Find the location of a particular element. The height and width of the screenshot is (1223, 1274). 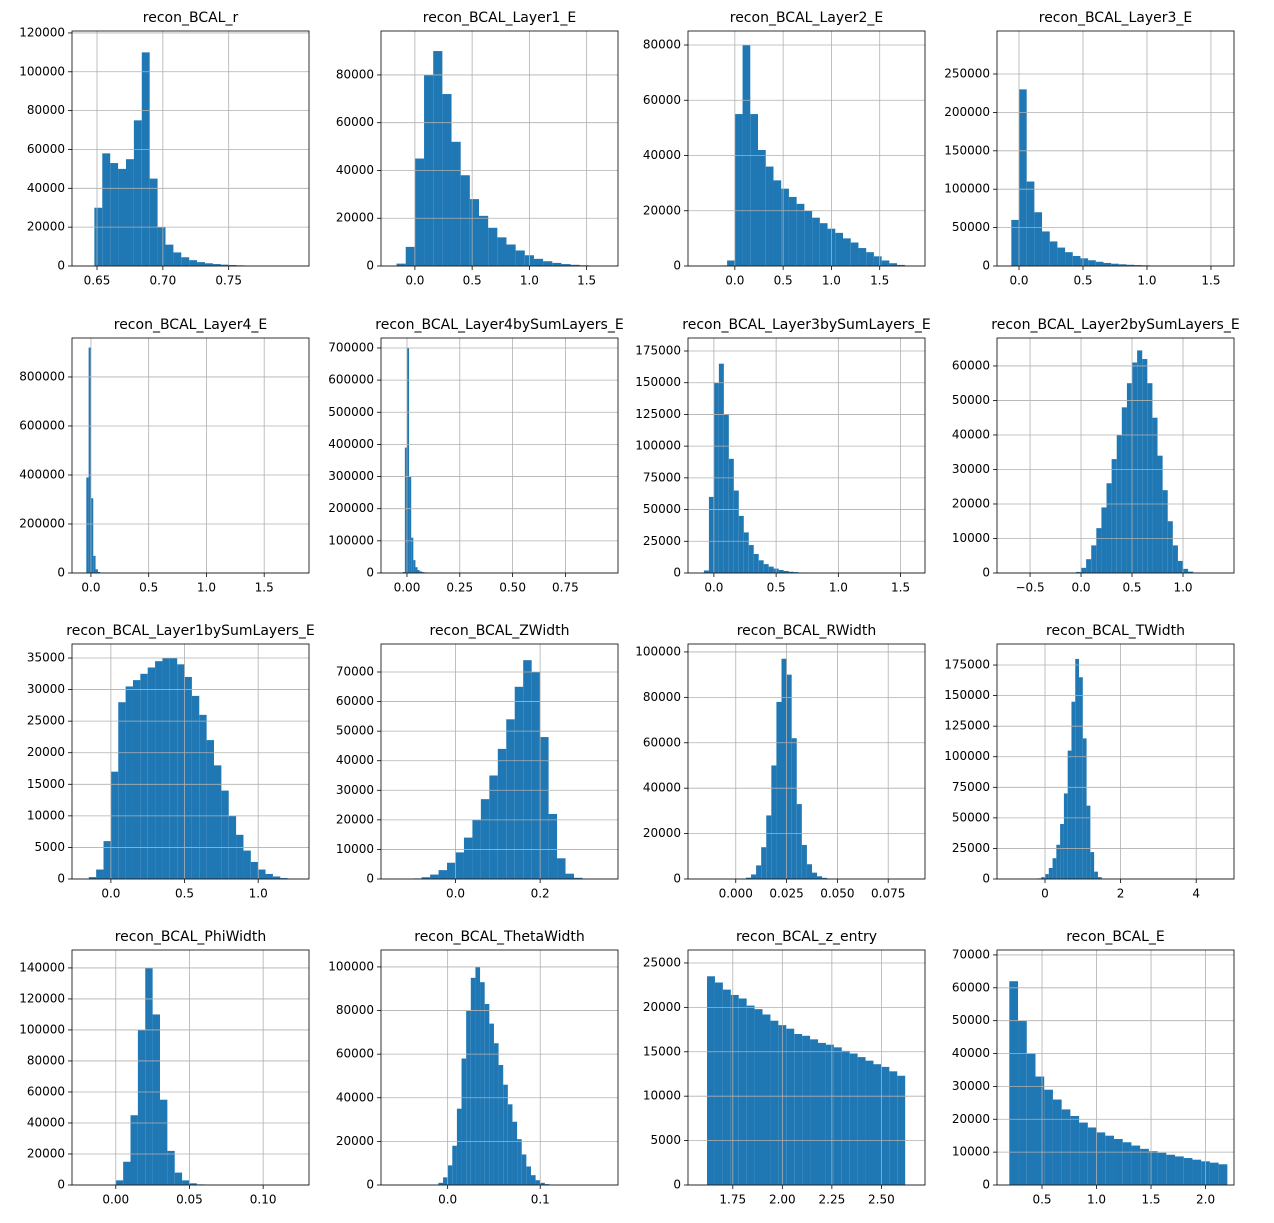

x-tick-label: 2 is located at coordinates (1121, 894).